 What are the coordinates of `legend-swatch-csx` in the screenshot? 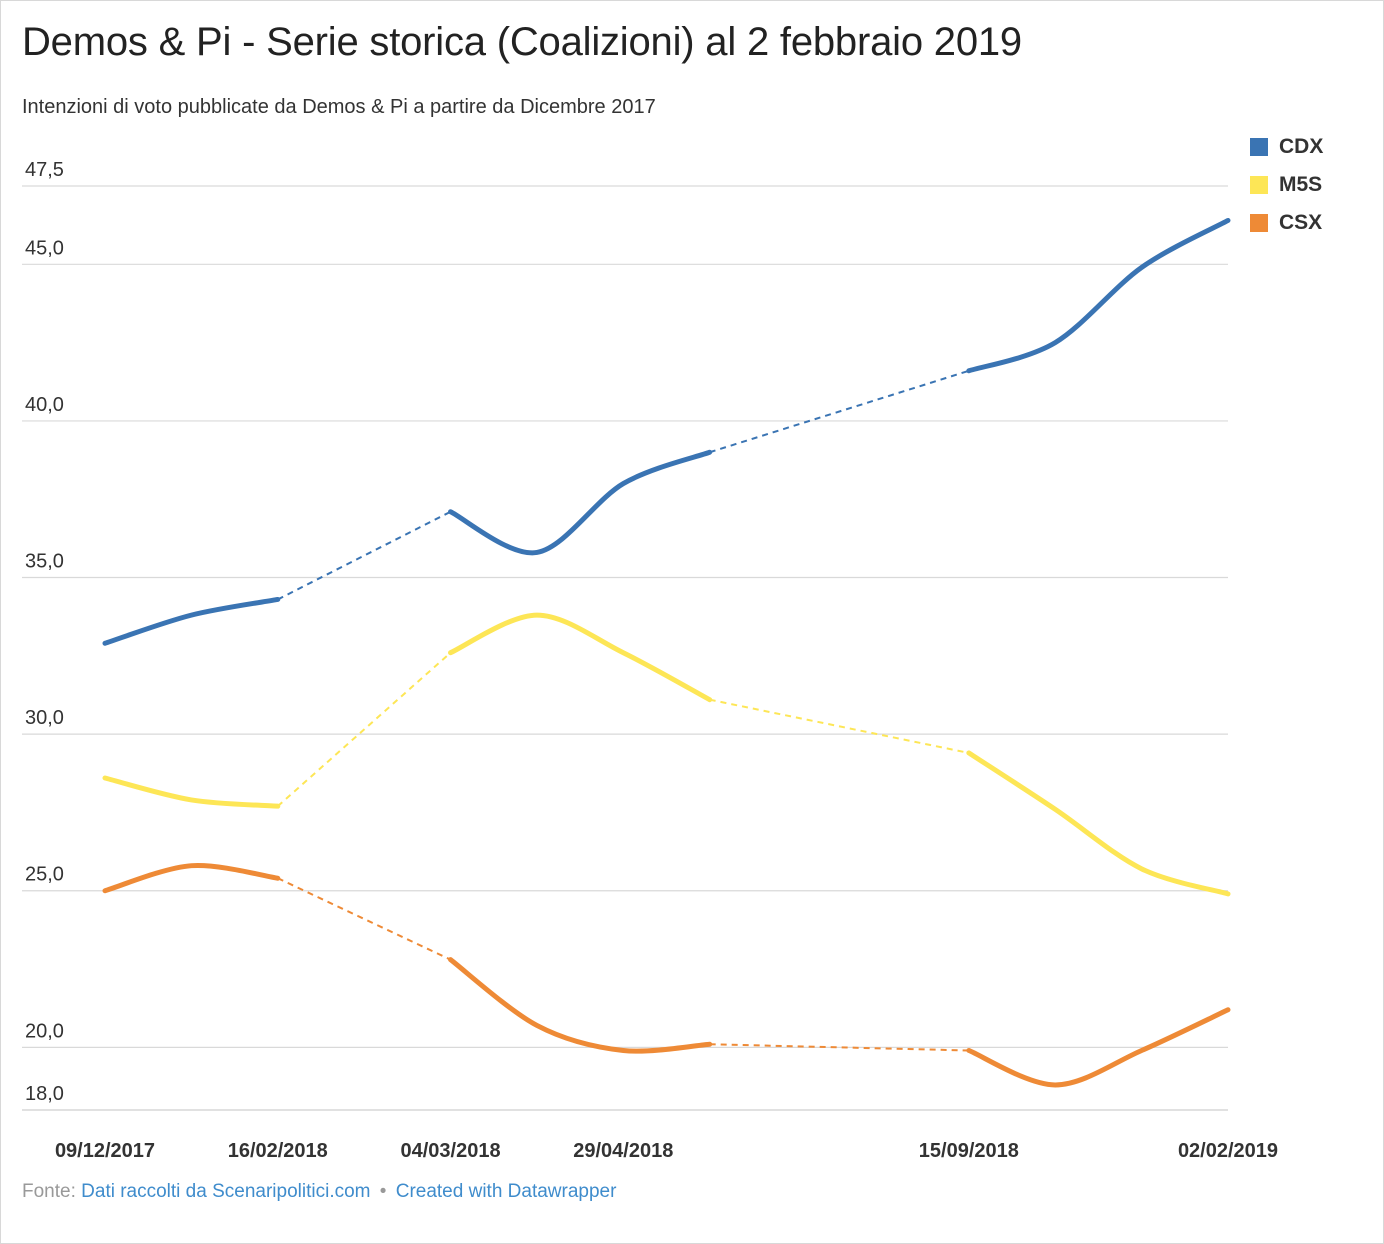 It's located at (1259, 223).